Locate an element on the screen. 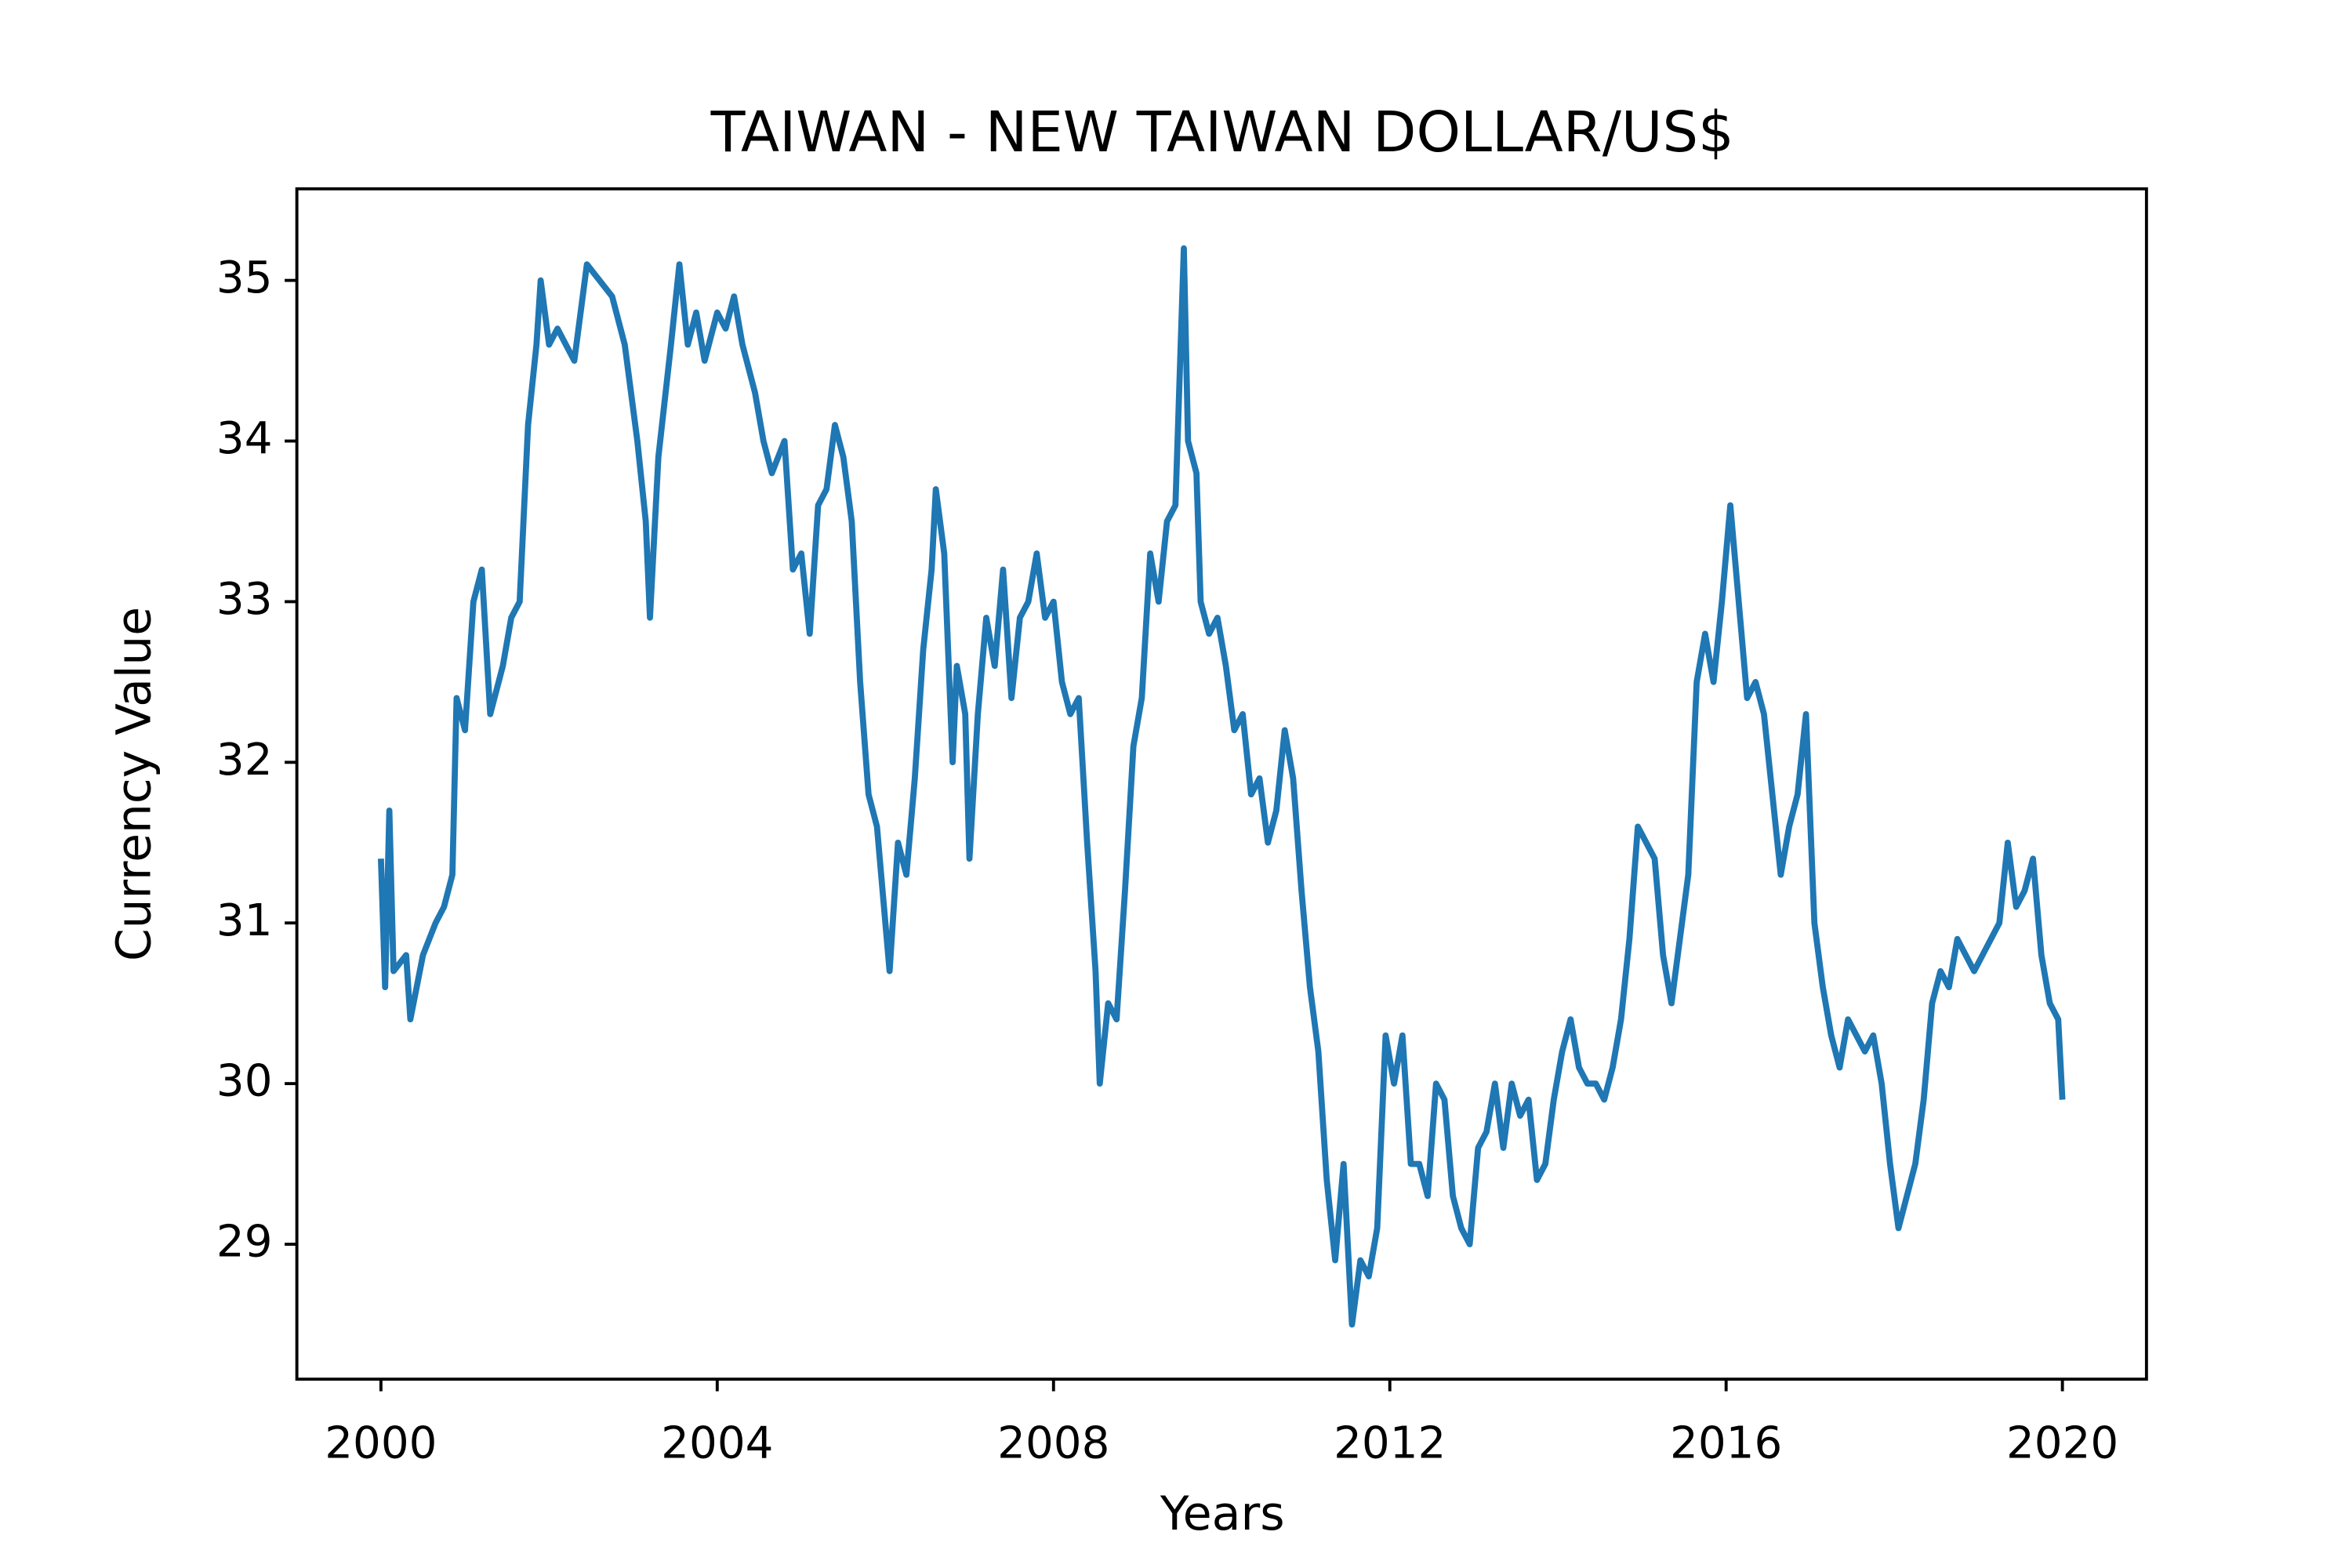  x-axis-label: Years is located at coordinates (1222, 1513).